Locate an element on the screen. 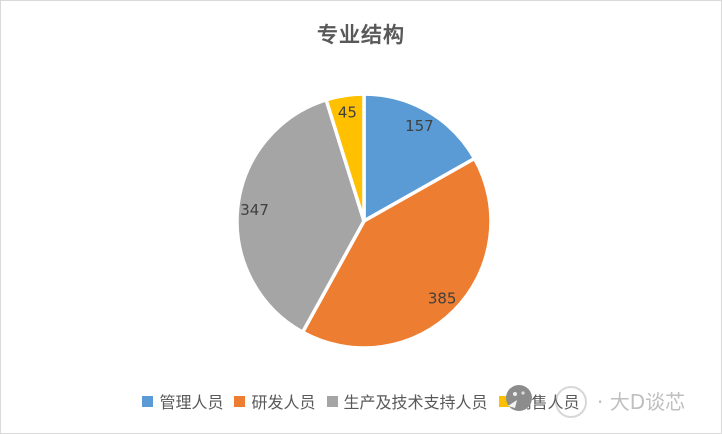  legend-item: 研发人员 is located at coordinates (275, 401).